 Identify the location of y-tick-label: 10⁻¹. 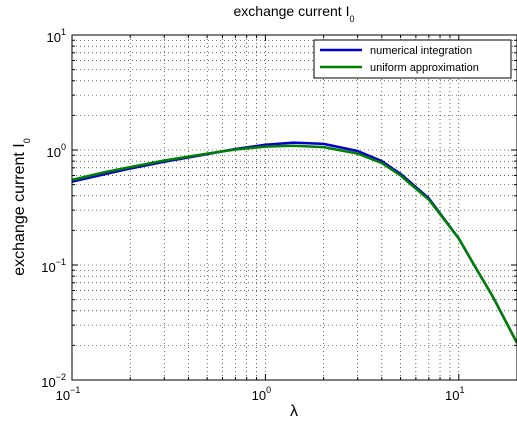
(53, 266).